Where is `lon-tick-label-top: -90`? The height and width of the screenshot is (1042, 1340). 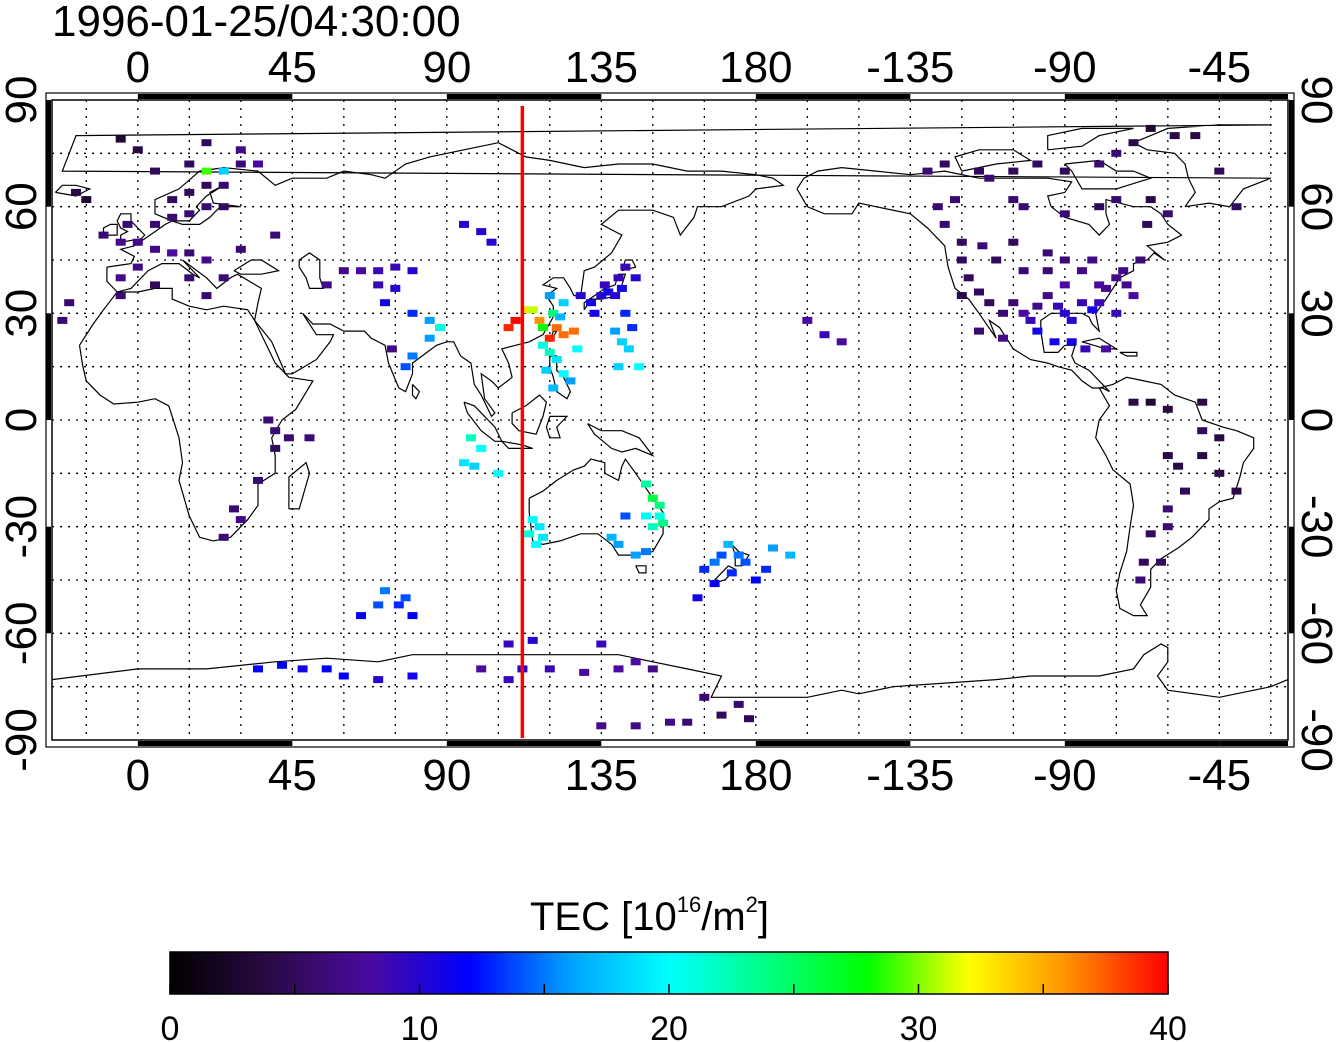
lon-tick-label-top: -90 is located at coordinates (1065, 67).